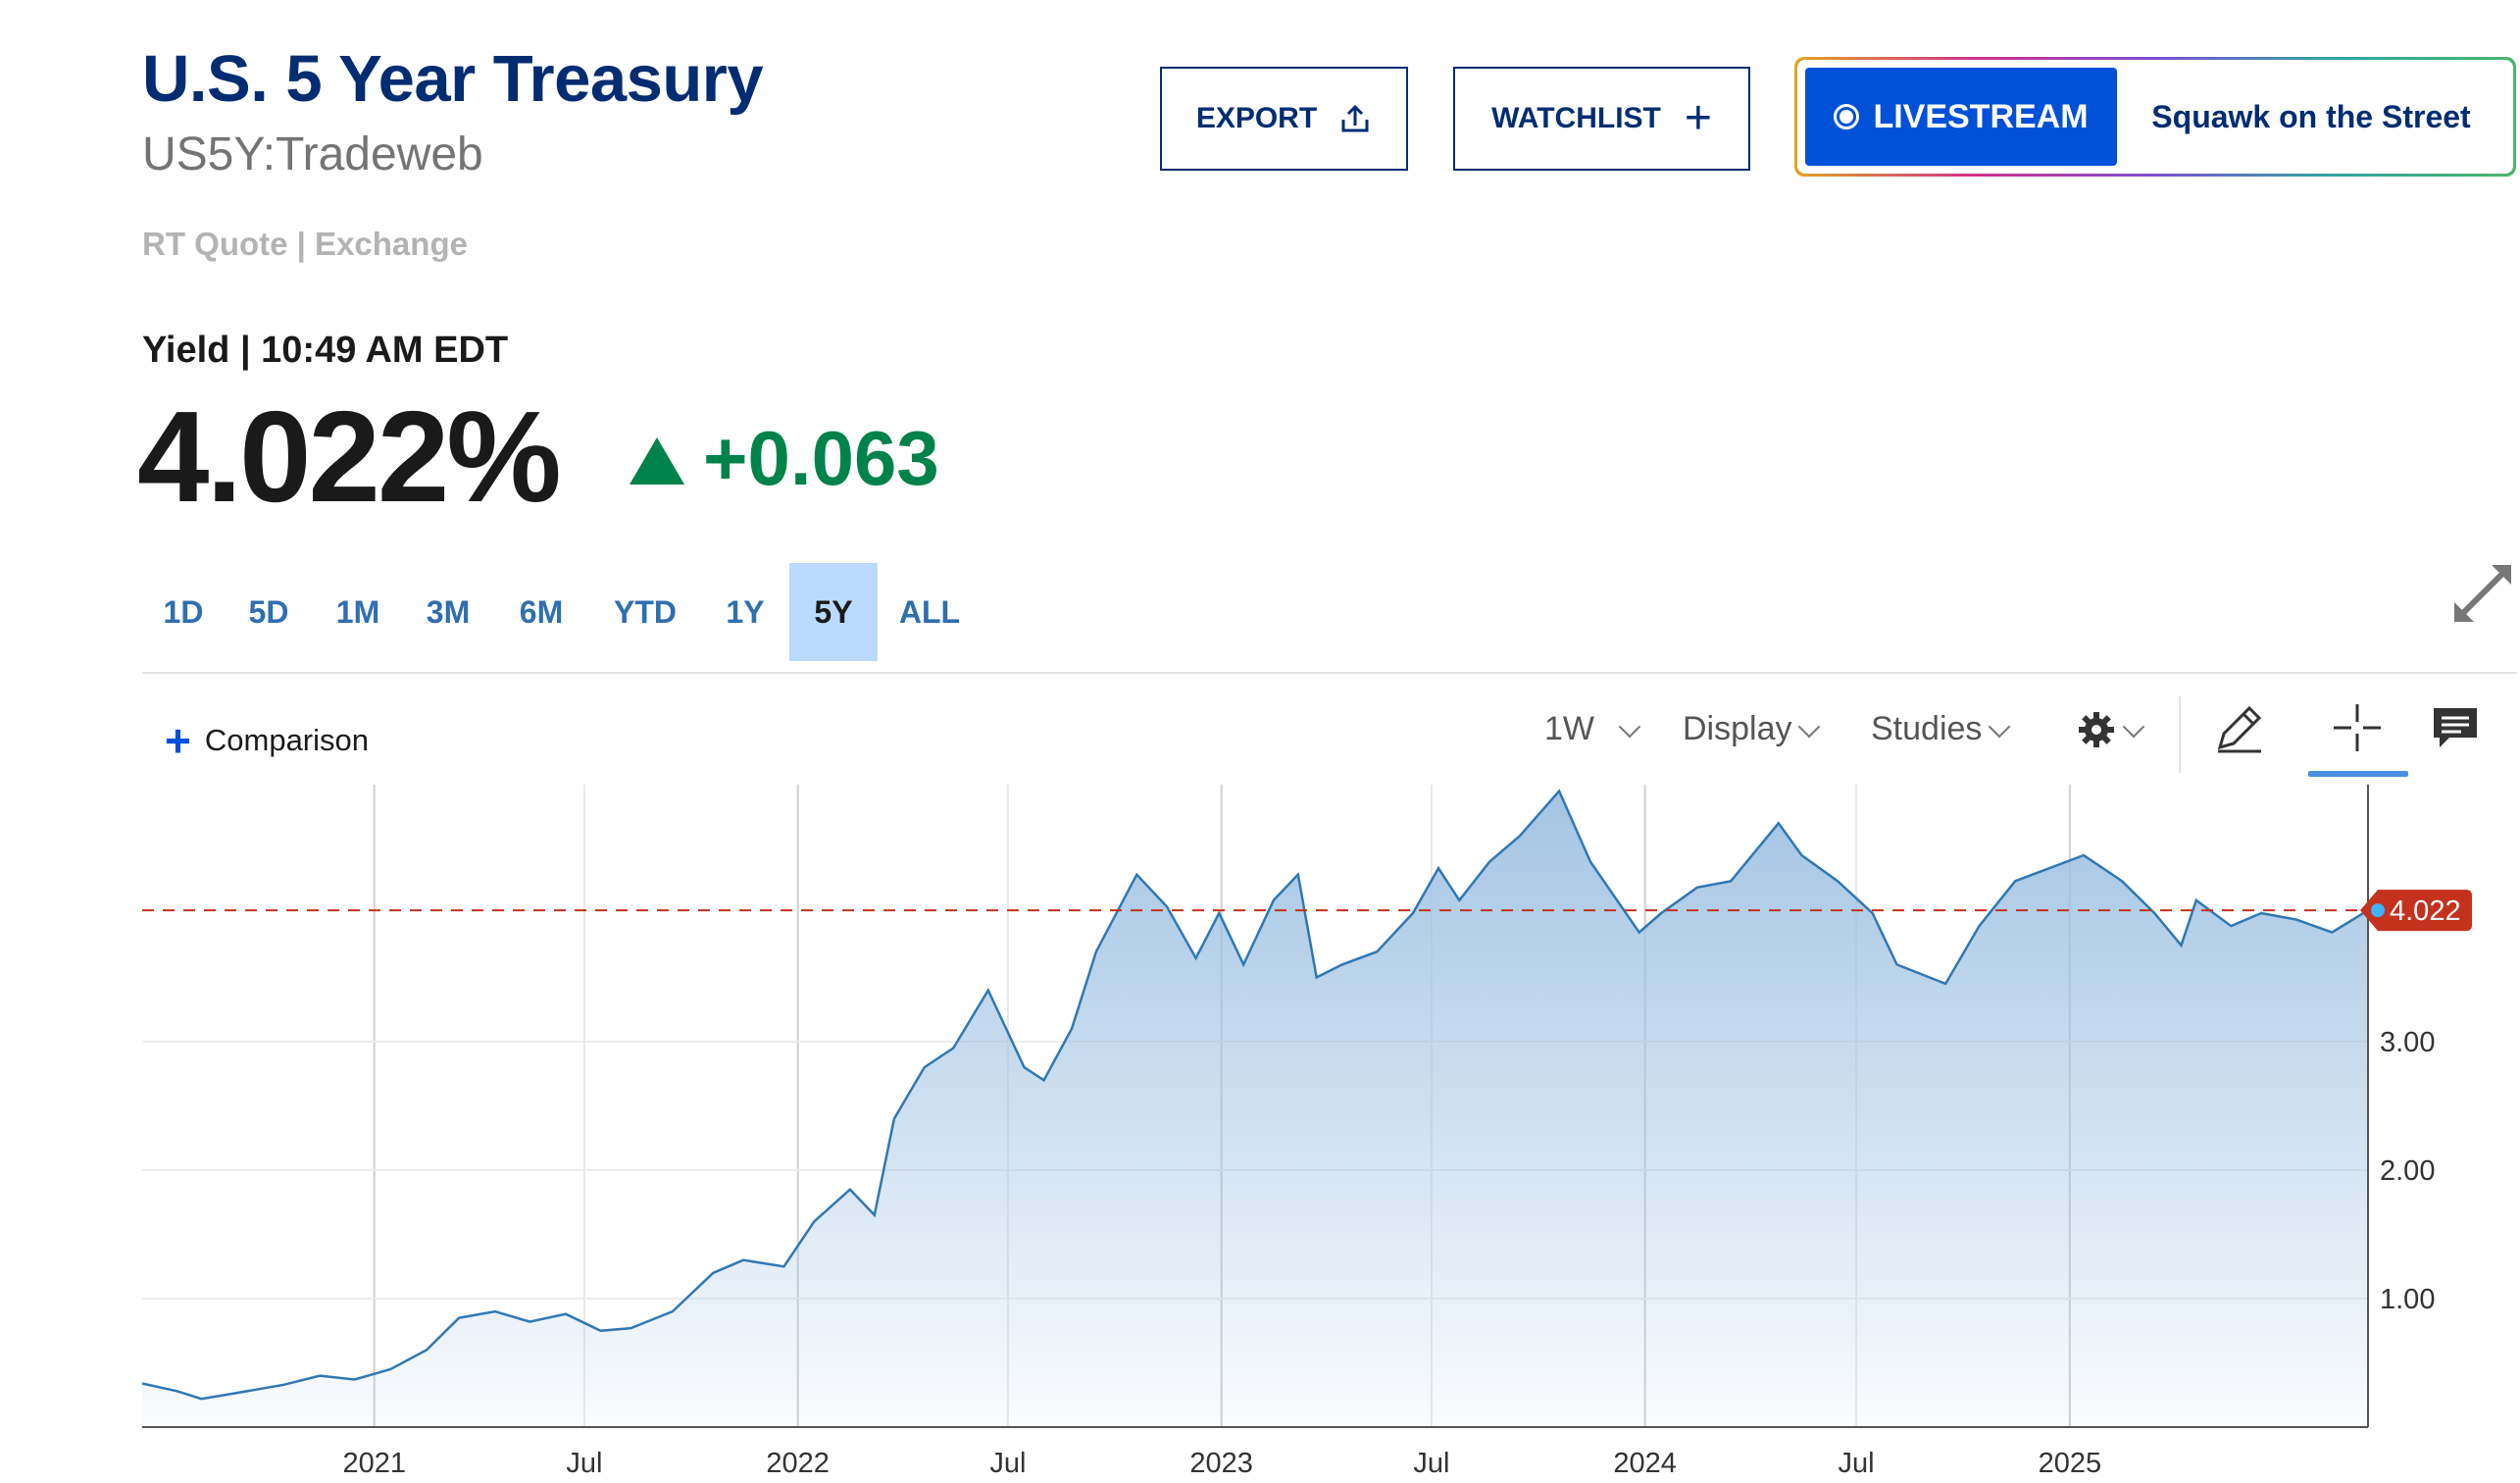  I want to click on ticker-symbol: US5Y:Tradeweb, so click(312, 154).